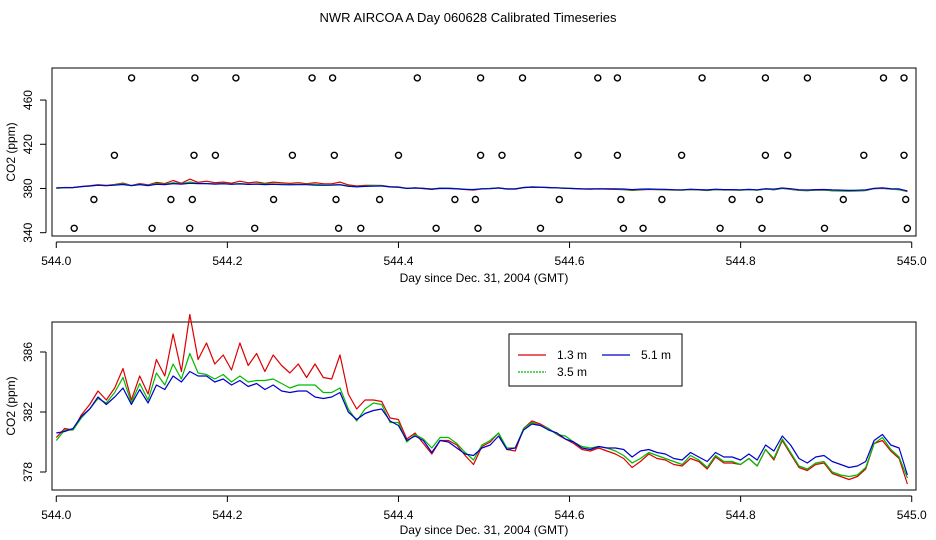 This screenshot has height=540, width=936. I want to click on top-x-tick-label: 544.6, so click(570, 261).